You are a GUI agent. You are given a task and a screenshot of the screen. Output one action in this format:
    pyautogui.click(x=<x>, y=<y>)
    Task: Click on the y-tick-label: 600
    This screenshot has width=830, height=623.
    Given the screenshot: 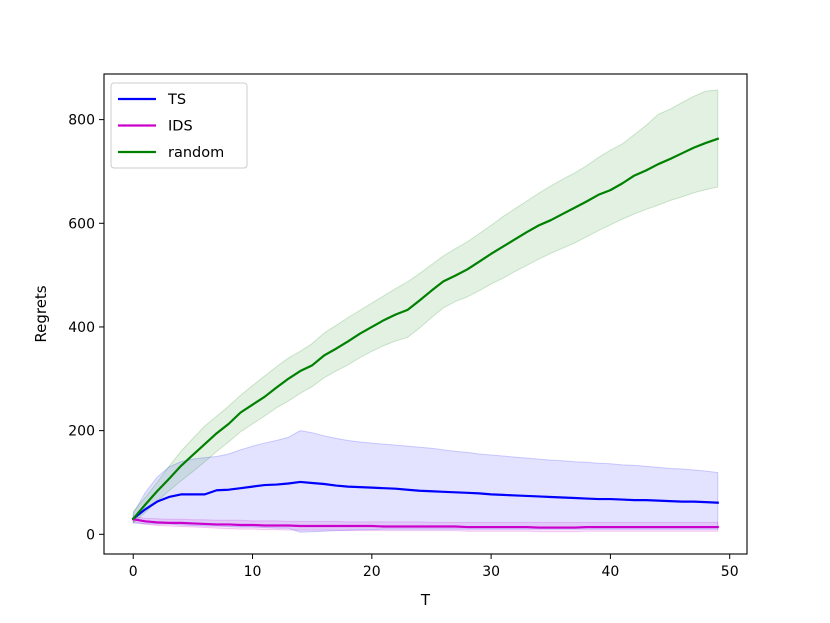 What is the action you would take?
    pyautogui.click(x=81, y=224)
    